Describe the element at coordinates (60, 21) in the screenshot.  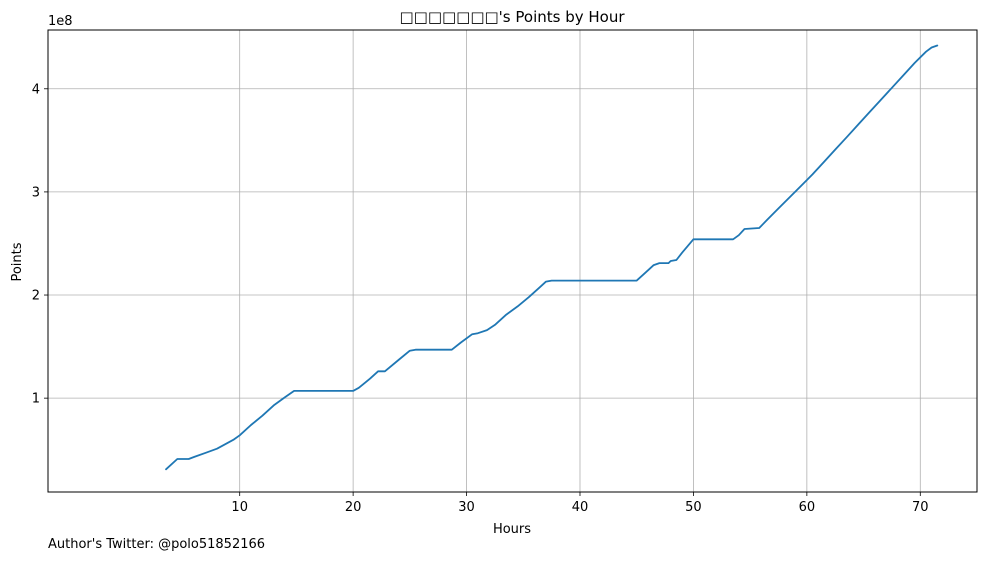
I see `y-axis-offset-label: 1e8` at that location.